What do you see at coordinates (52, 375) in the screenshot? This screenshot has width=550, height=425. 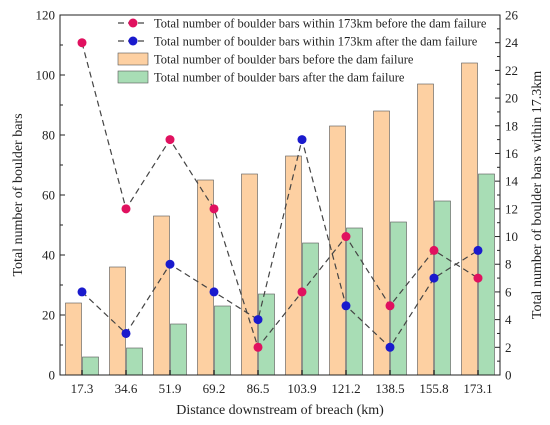 I see `y-left-tick-label-0: 0` at bounding box center [52, 375].